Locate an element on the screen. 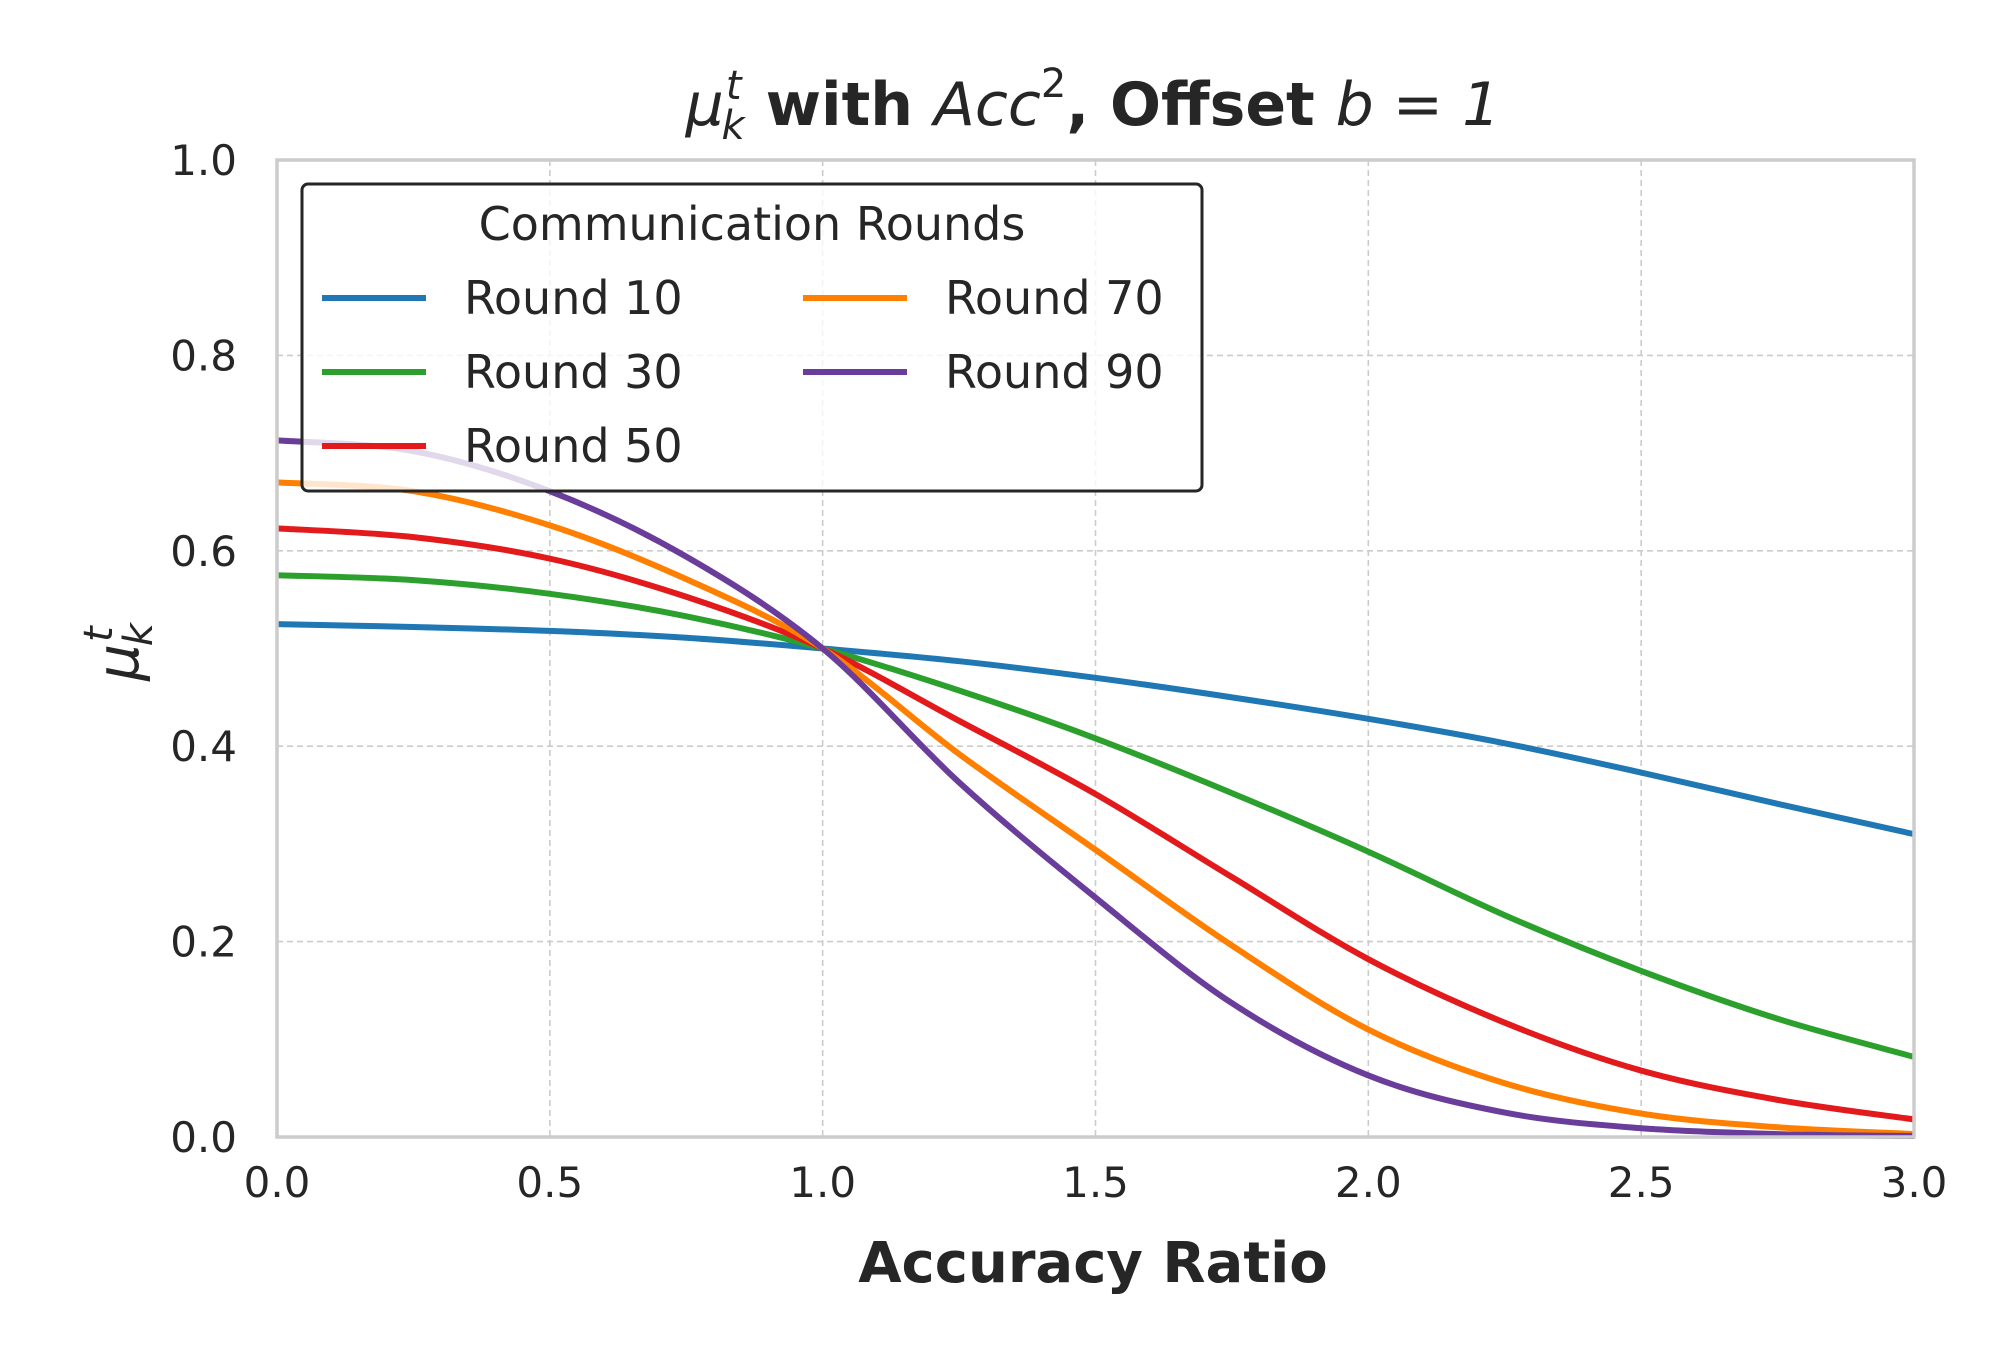 The height and width of the screenshot is (1355, 2001). x-tick-label: 2.5 is located at coordinates (1641, 1182).